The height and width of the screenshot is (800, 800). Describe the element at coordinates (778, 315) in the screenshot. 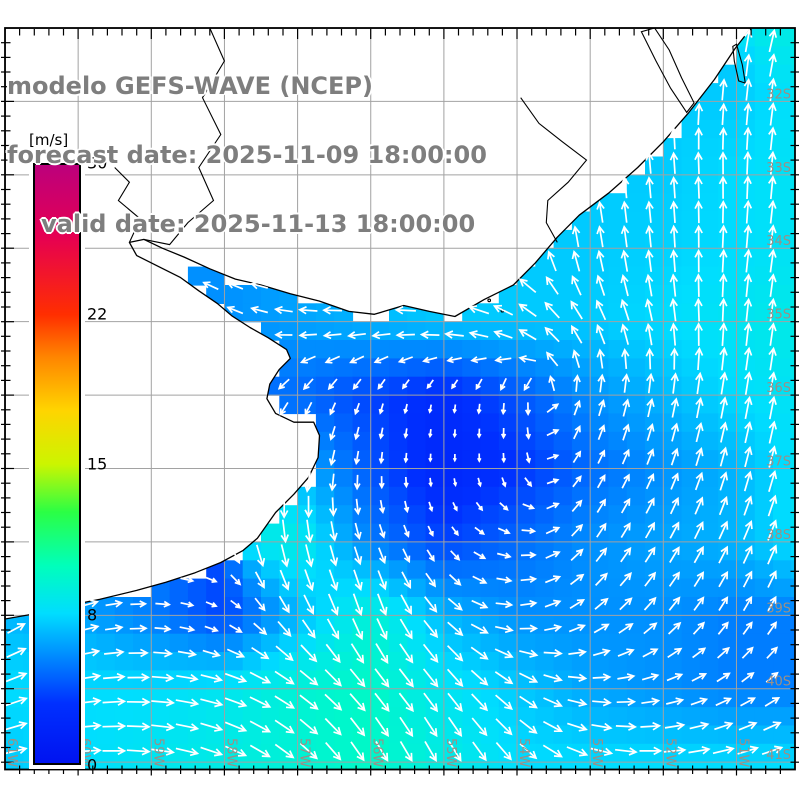

I see `lat-label: 35S` at that location.